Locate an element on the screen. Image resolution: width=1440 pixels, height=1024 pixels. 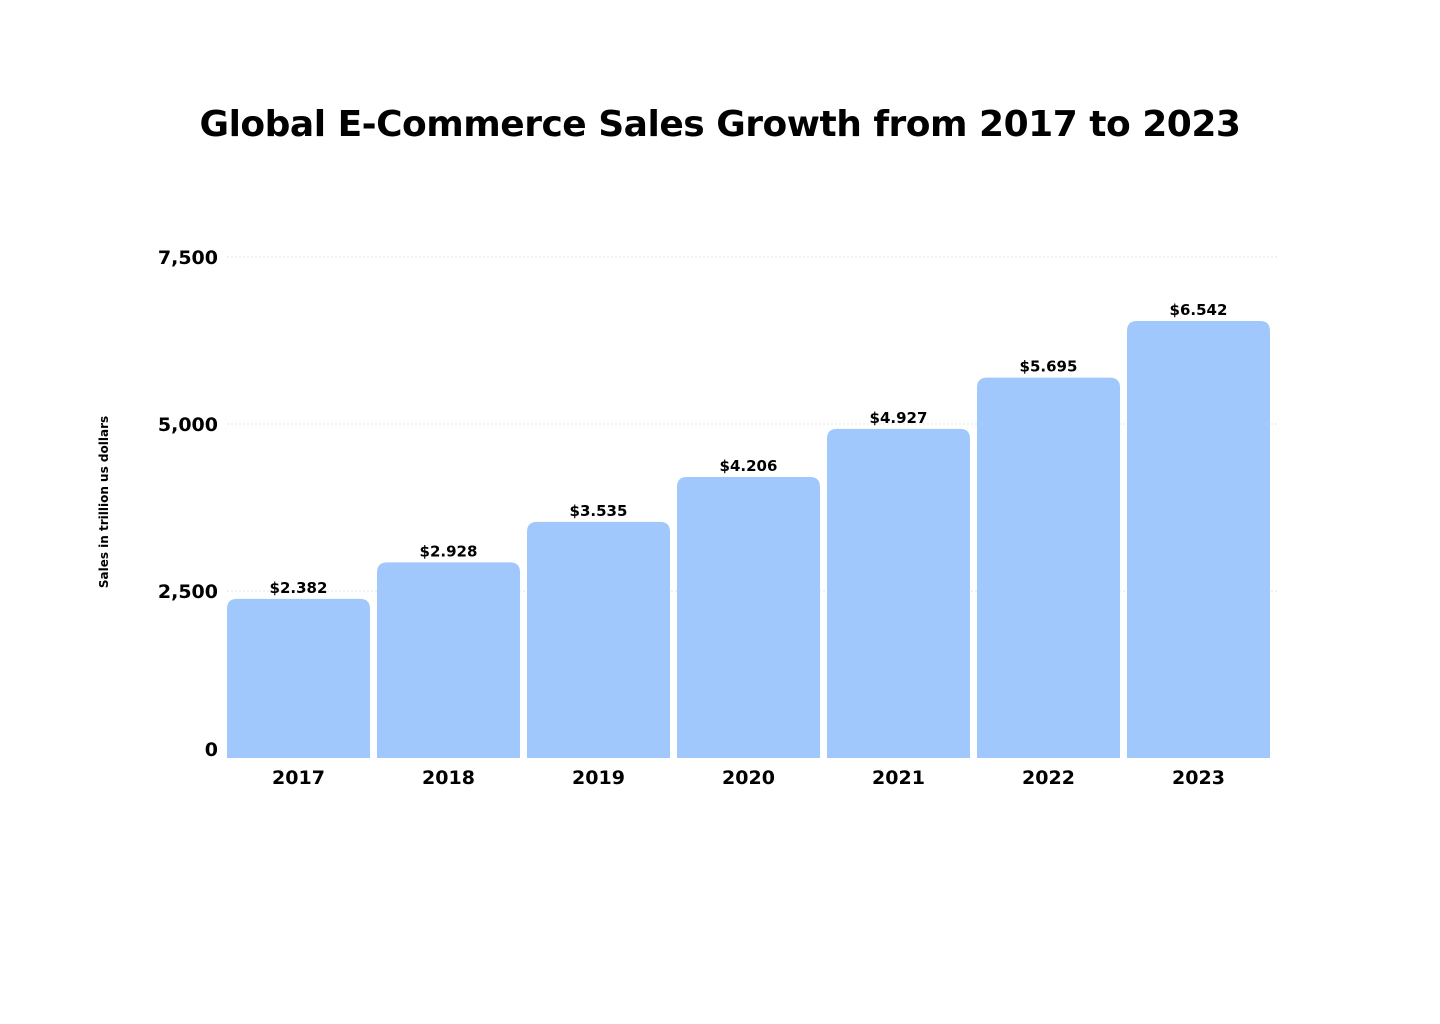
y-axis-ticks: 0 2,500 5,000 7,500 is located at coordinates (188, 504).